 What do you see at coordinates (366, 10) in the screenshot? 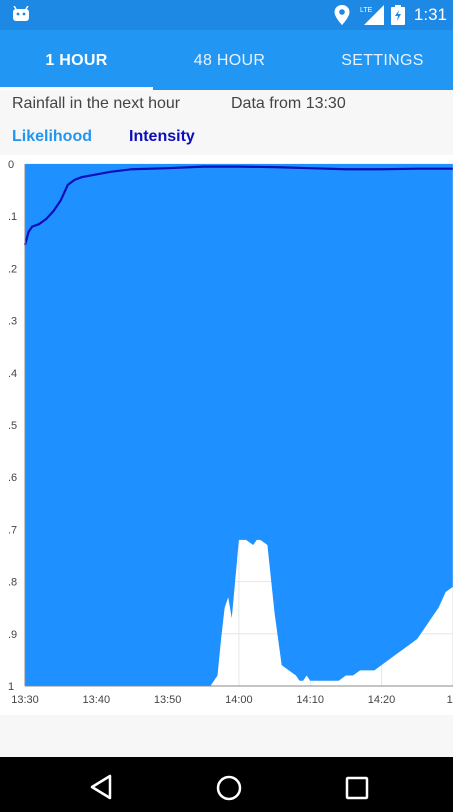
I see `network-label: LTE` at bounding box center [366, 10].